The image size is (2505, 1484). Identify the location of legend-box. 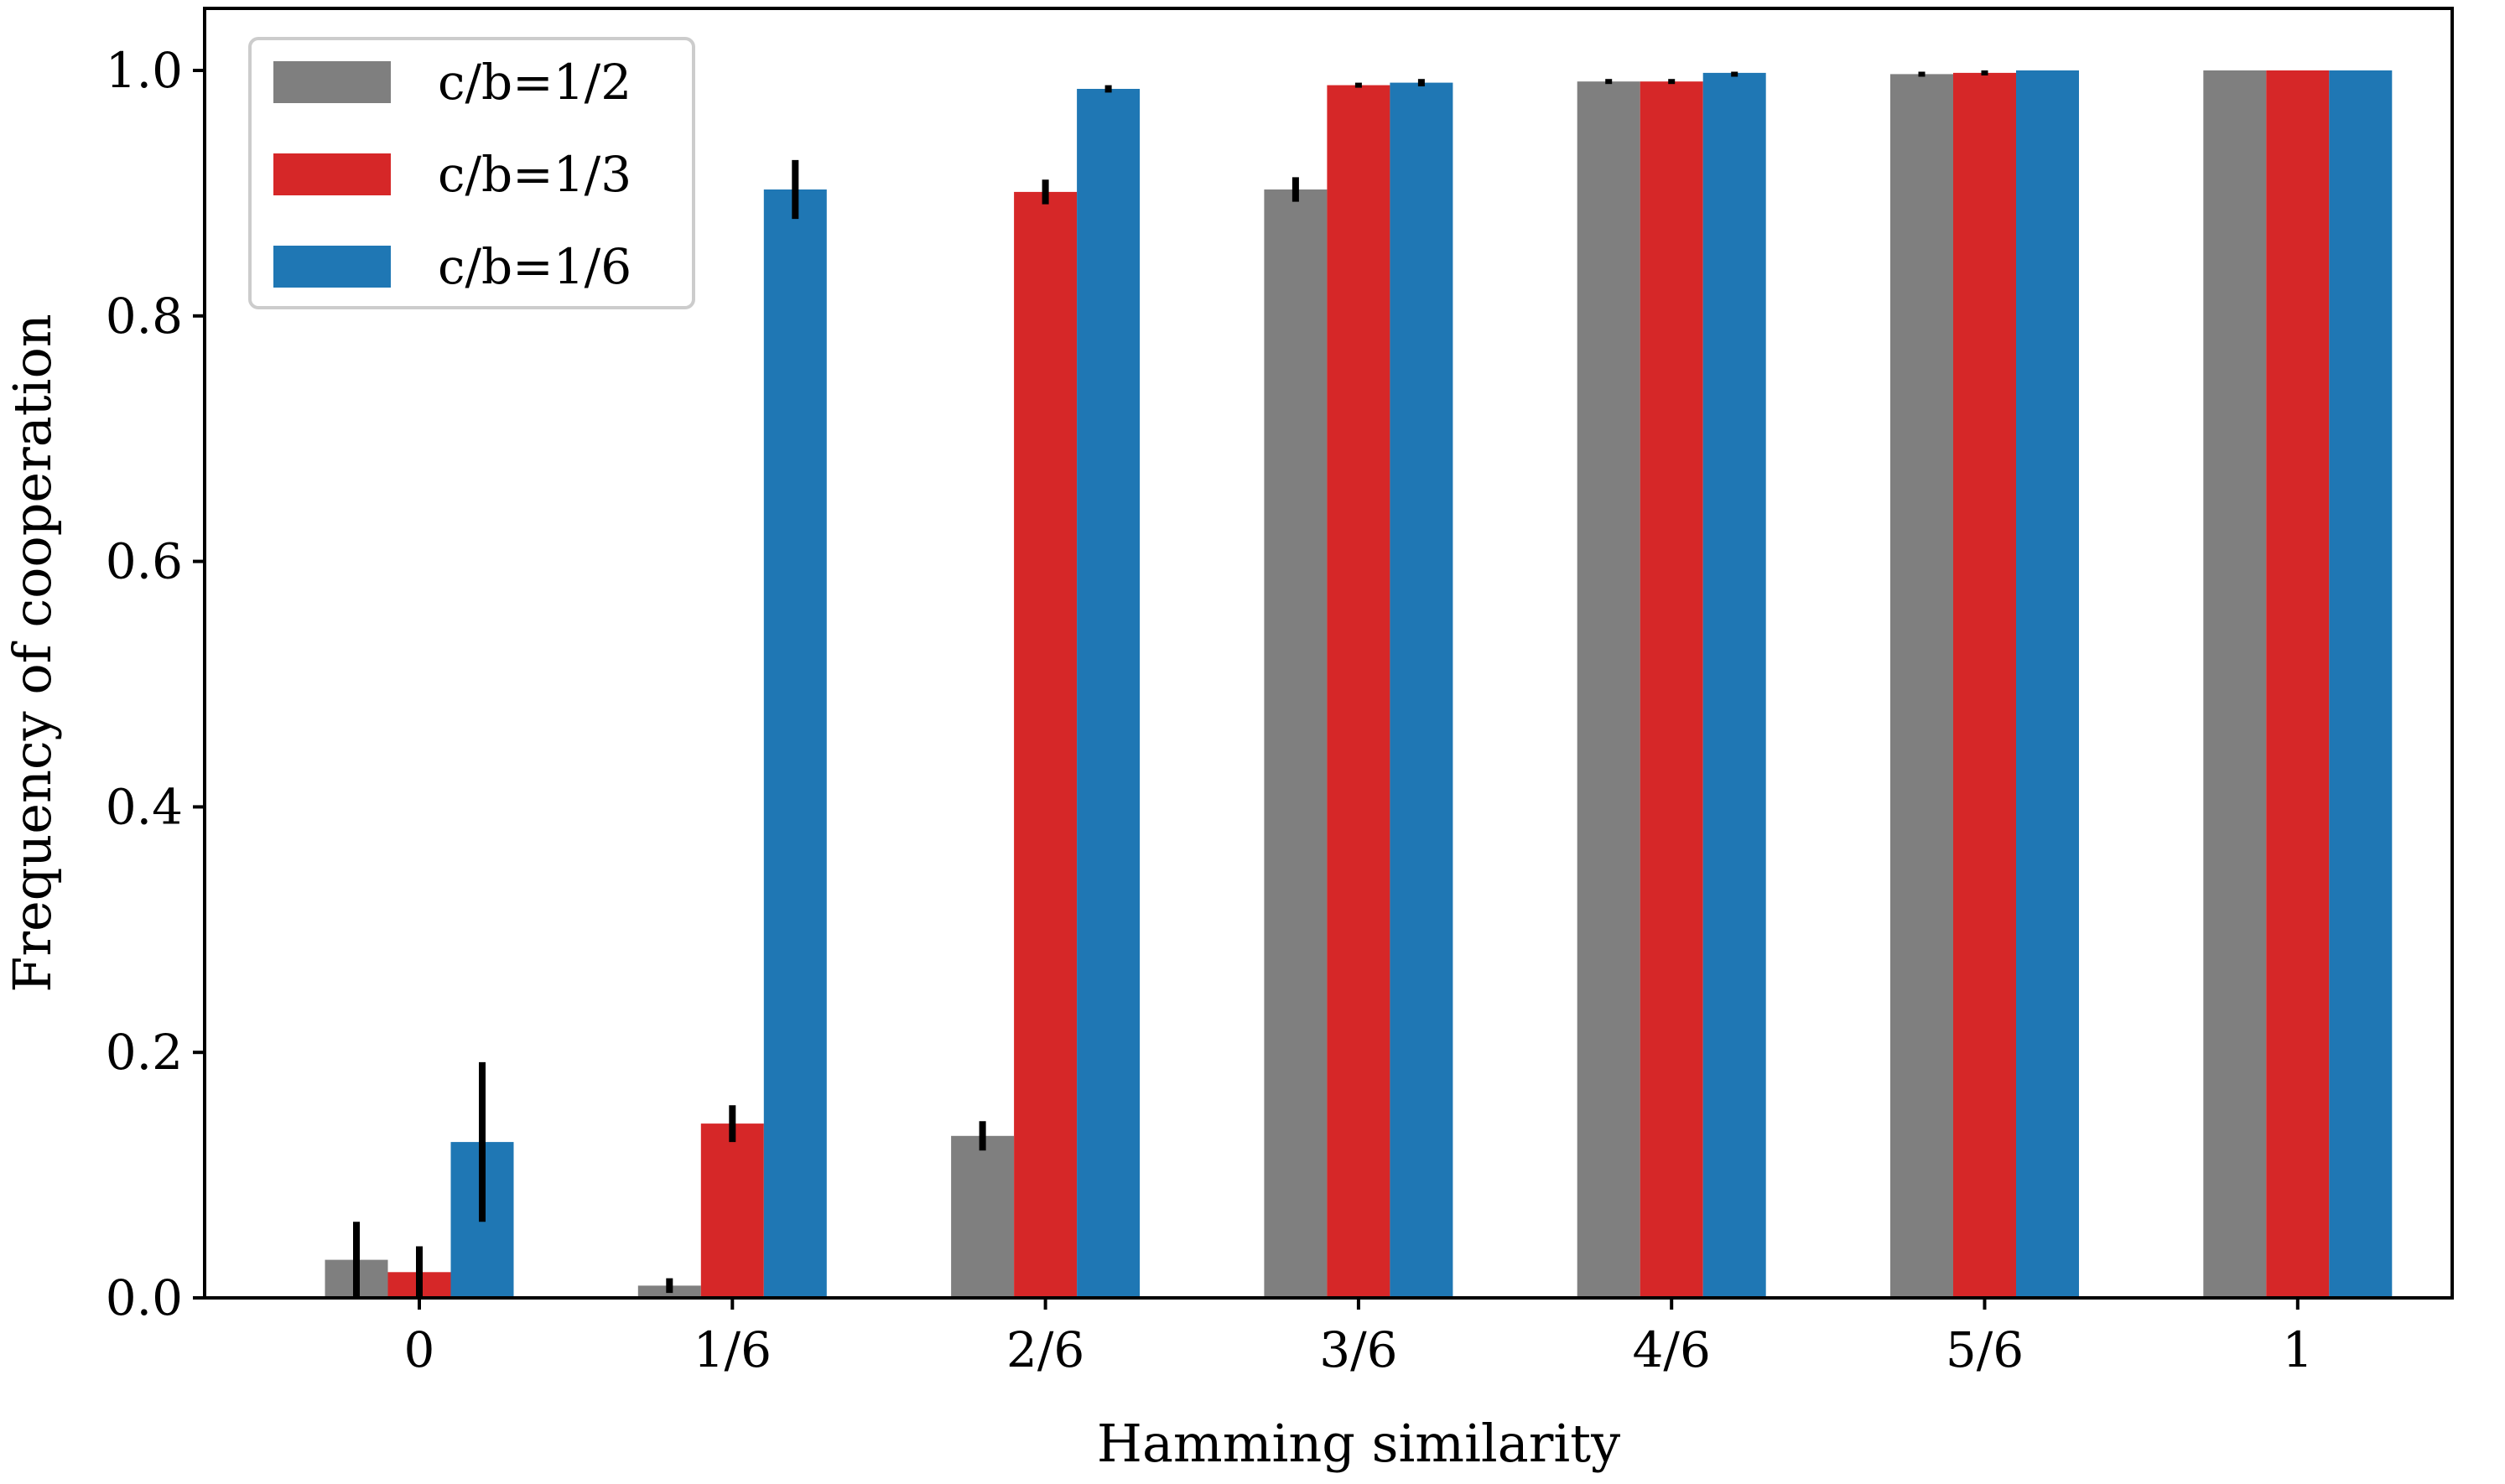
(471, 173).